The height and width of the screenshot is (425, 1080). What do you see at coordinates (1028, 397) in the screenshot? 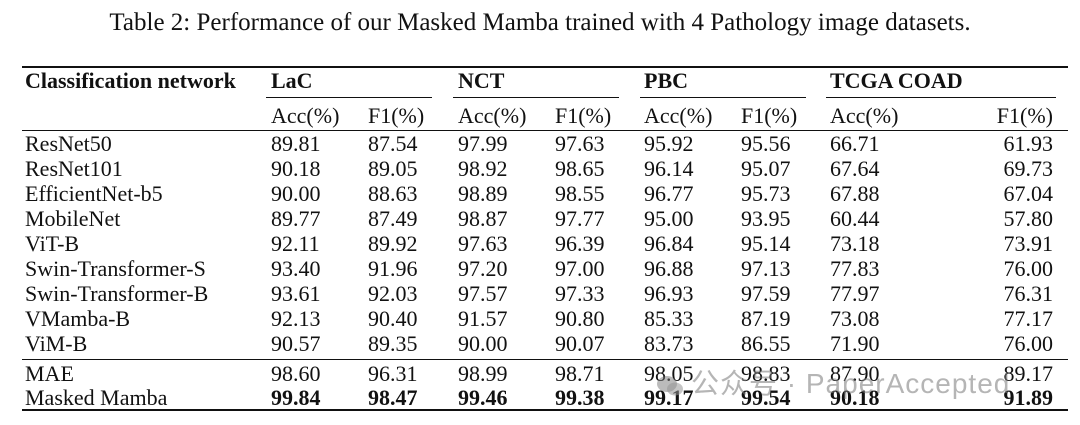
I see `table-cell: 91.89` at bounding box center [1028, 397].